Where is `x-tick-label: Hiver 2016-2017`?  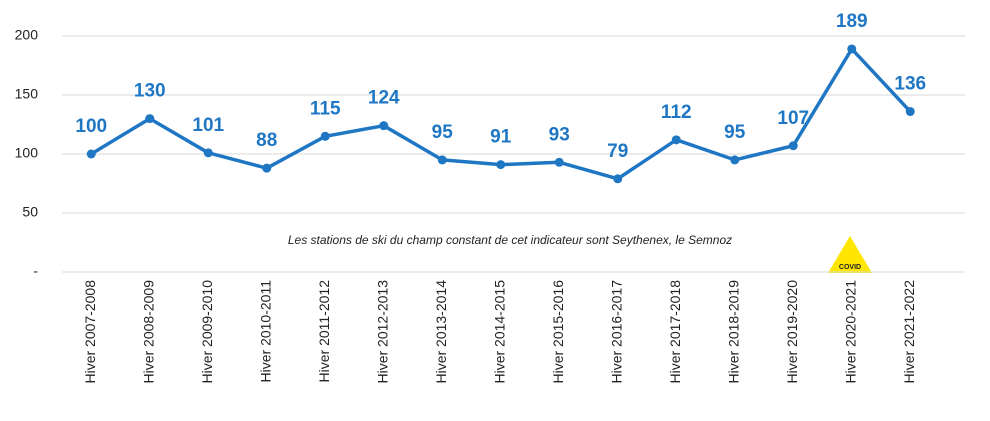
x-tick-label: Hiver 2016-2017 is located at coordinates (616, 332).